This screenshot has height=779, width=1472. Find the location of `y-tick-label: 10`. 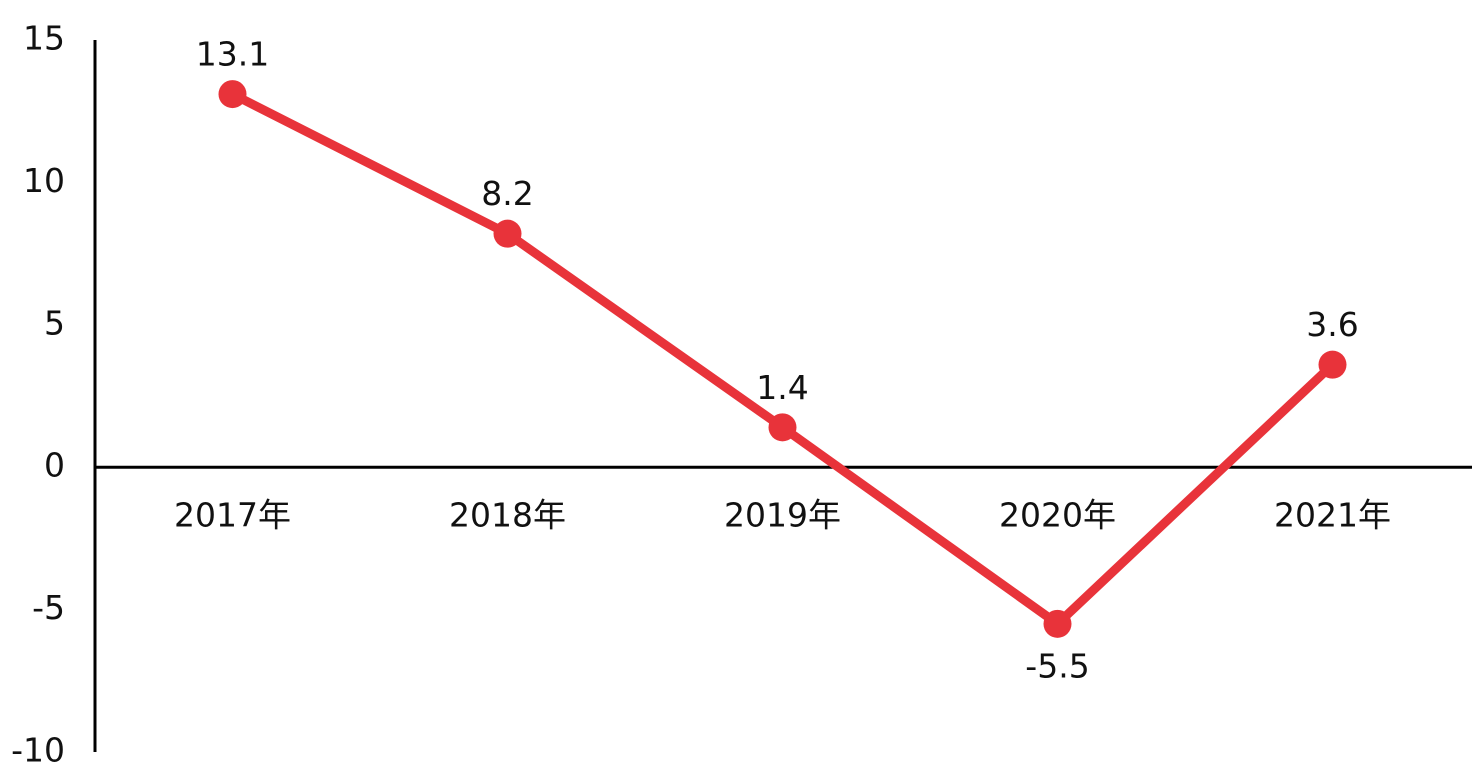

y-tick-label: 10 is located at coordinates (44, 180).